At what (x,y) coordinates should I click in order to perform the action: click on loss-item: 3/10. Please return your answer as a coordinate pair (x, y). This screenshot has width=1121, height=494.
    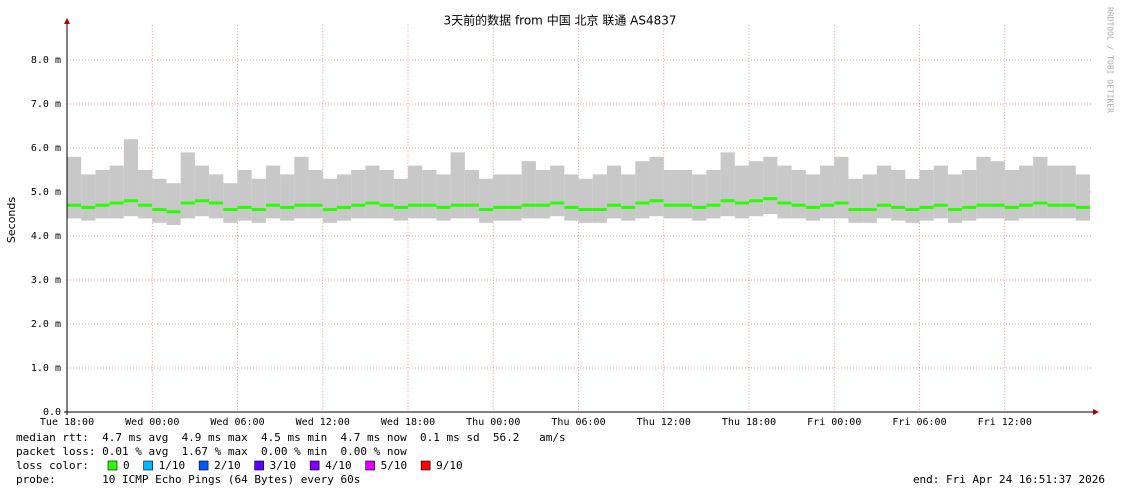
    Looking at the image, I should click on (283, 465).